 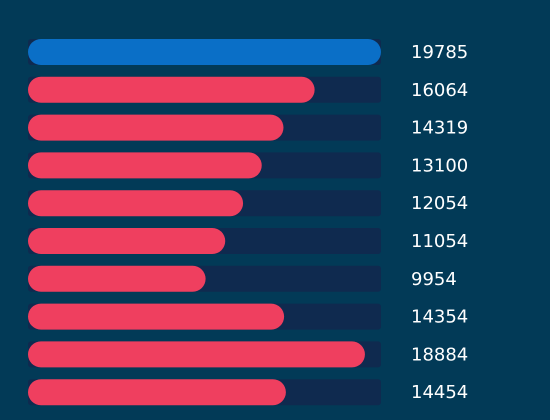 I want to click on value-label: 18884, so click(x=439, y=354).